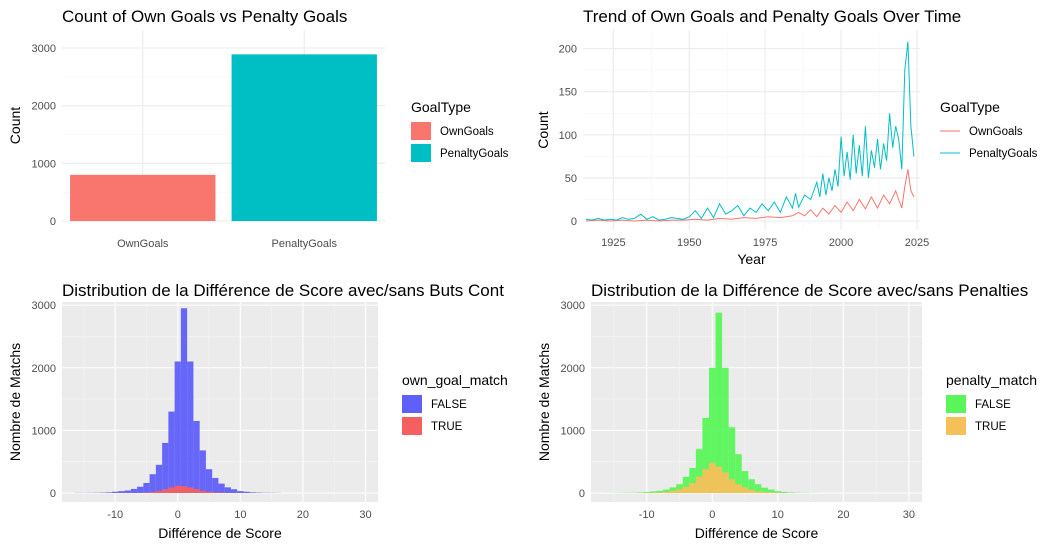  Describe the element at coordinates (142, 198) in the screenshot. I see `bar-OwnGoals` at that location.